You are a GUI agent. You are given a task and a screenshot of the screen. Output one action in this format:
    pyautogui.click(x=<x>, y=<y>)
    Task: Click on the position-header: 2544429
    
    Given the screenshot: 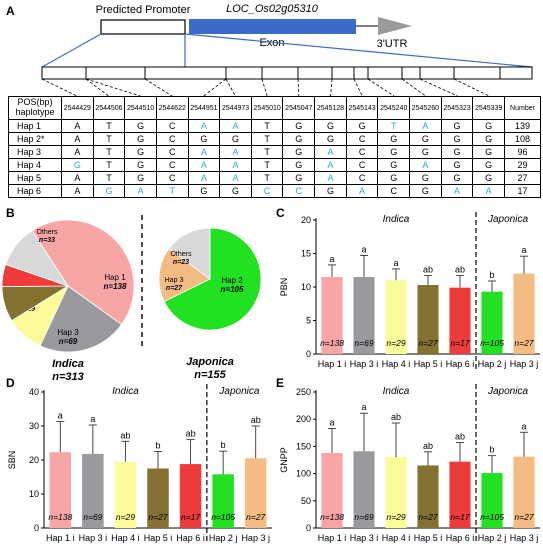 What is the action you would take?
    pyautogui.click(x=77, y=108)
    